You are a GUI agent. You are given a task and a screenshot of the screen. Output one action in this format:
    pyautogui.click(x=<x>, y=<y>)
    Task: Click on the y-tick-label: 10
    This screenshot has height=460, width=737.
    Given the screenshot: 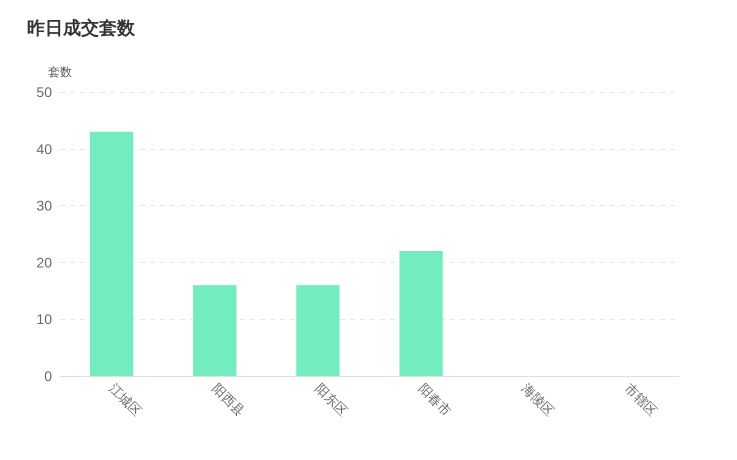 What is the action you would take?
    pyautogui.click(x=44, y=319)
    